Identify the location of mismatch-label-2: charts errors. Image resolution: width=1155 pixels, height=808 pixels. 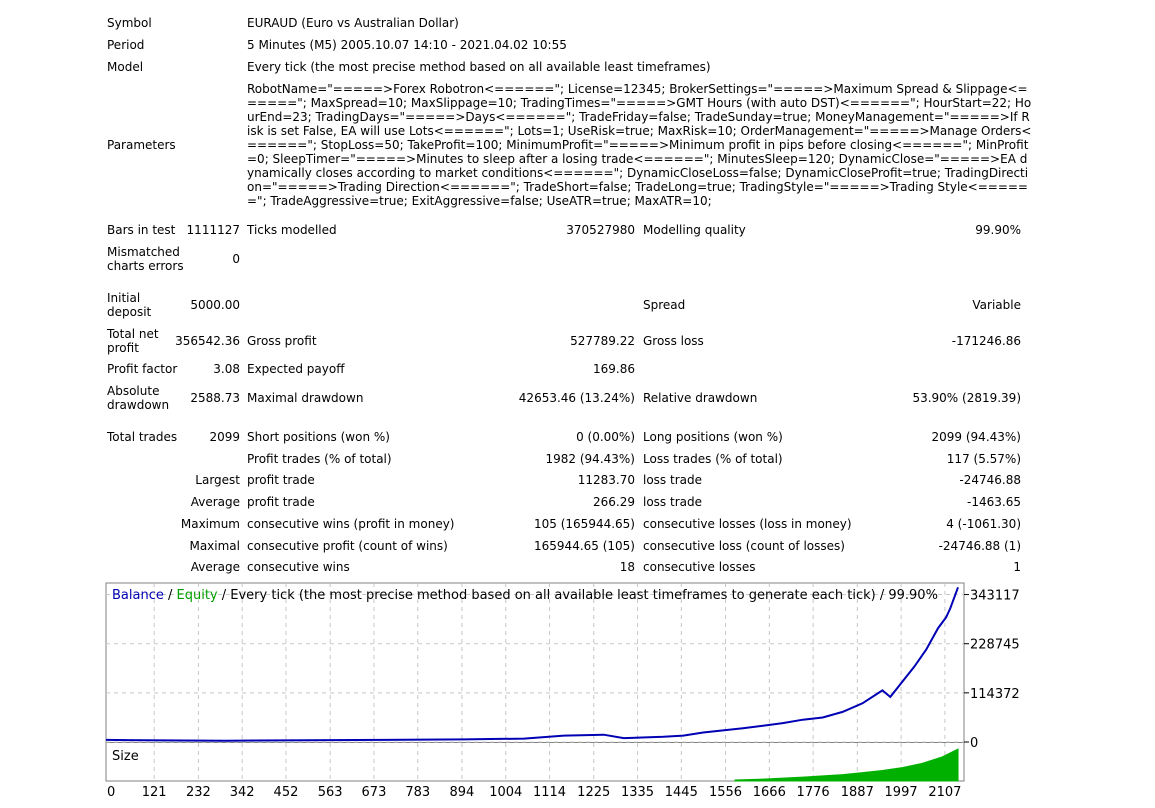
(145, 266).